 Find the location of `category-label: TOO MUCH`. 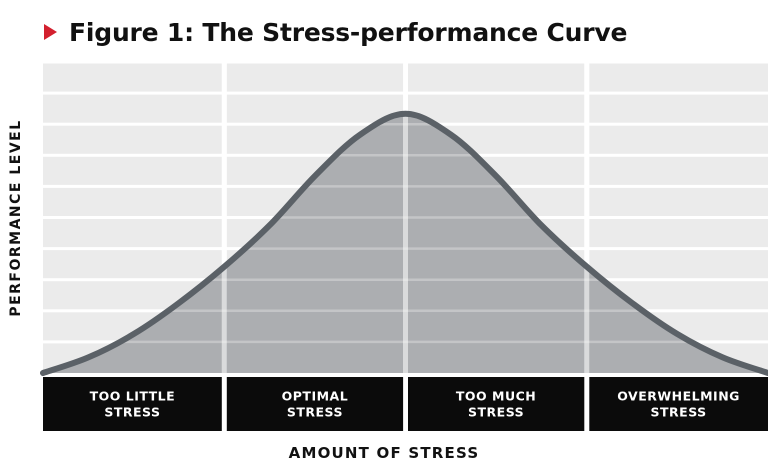

category-label: TOO MUCH is located at coordinates (496, 396).